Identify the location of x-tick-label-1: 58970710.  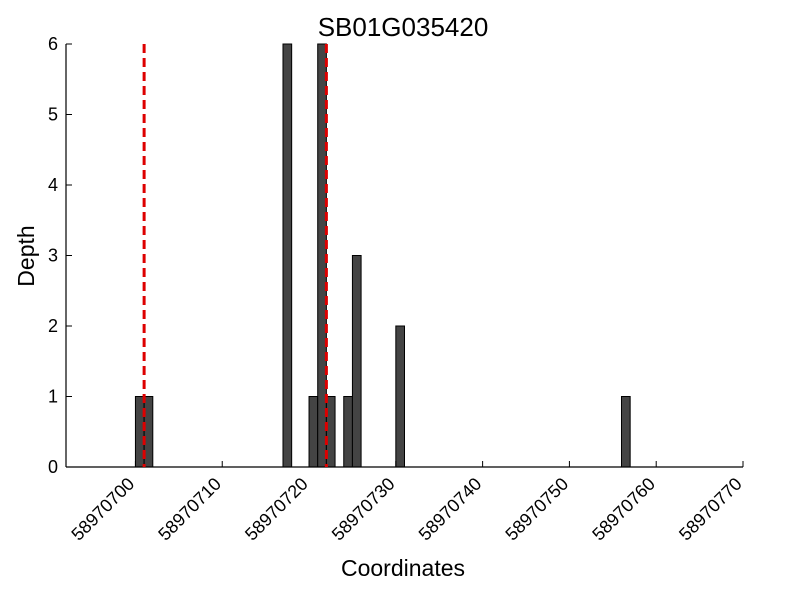
(189, 509).